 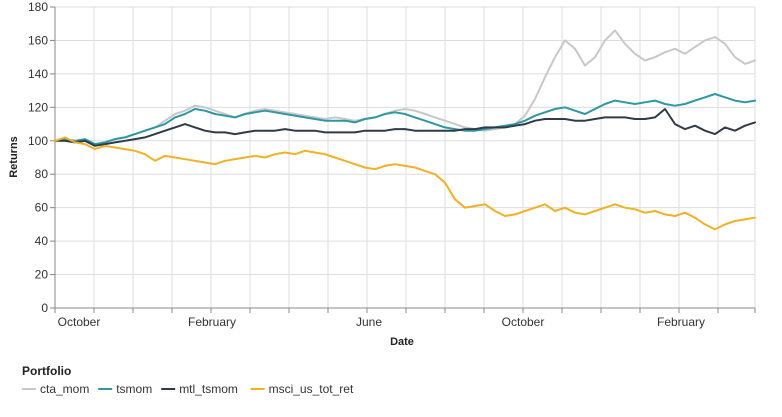 I want to click on y-tick-label: 180, so click(x=38, y=7).